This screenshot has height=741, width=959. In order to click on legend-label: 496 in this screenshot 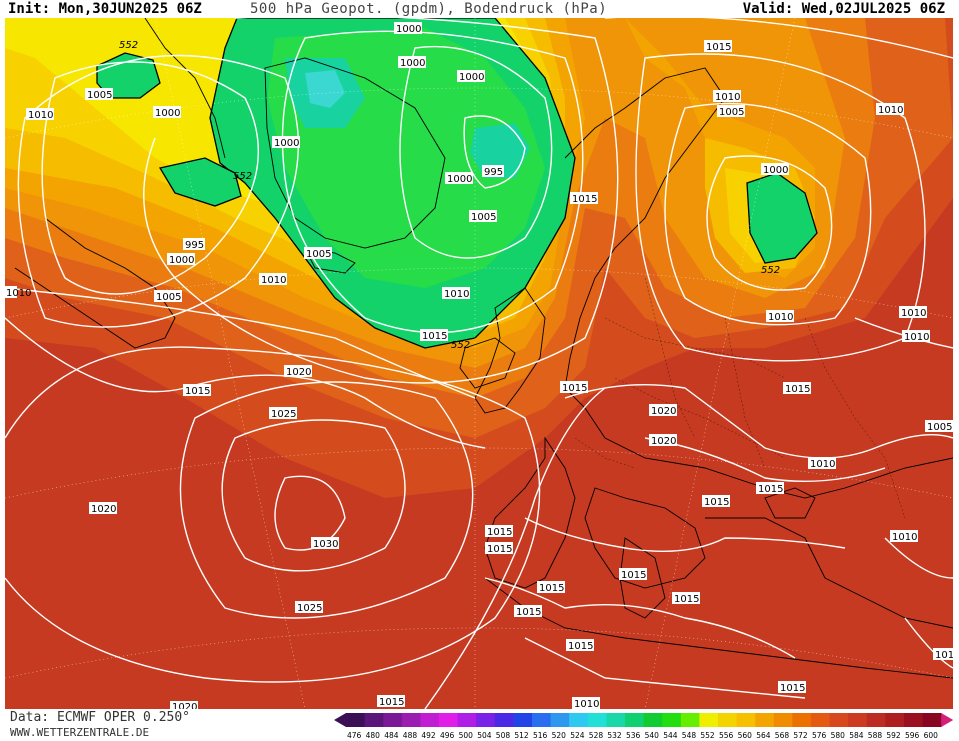, I will do `click(447, 735)`.